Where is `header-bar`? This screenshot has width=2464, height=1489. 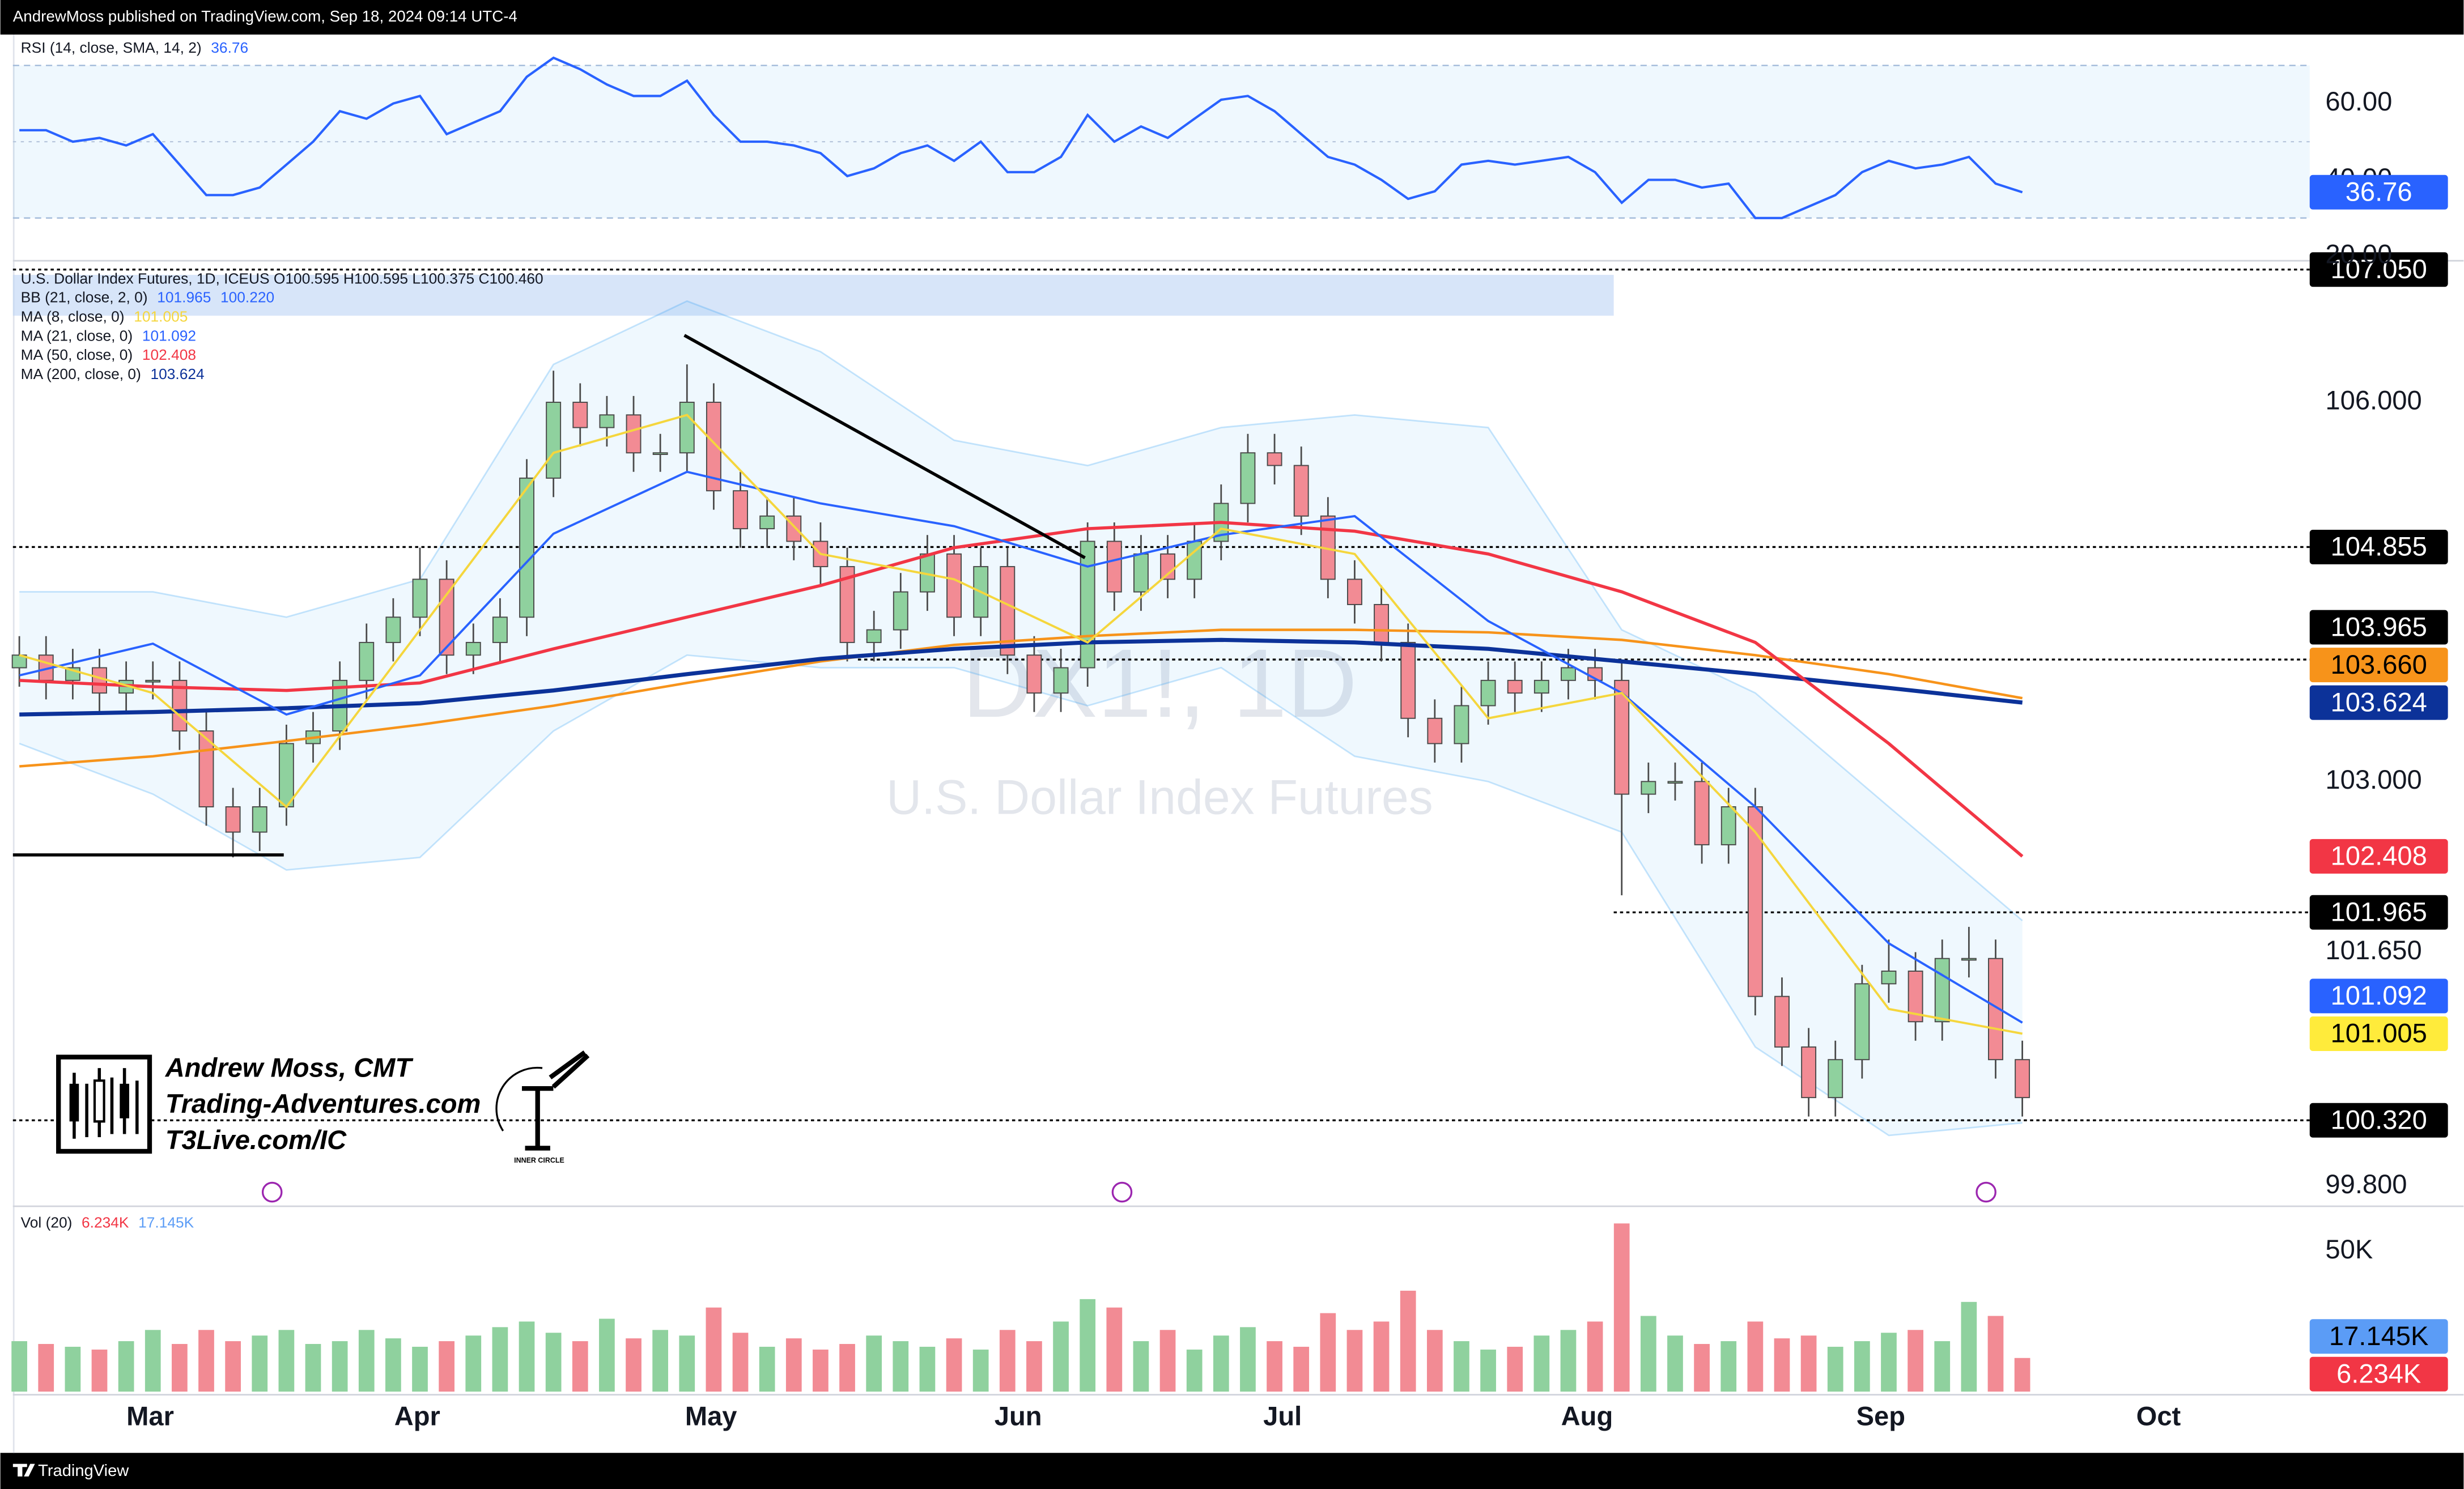
header-bar is located at coordinates (1232, 17).